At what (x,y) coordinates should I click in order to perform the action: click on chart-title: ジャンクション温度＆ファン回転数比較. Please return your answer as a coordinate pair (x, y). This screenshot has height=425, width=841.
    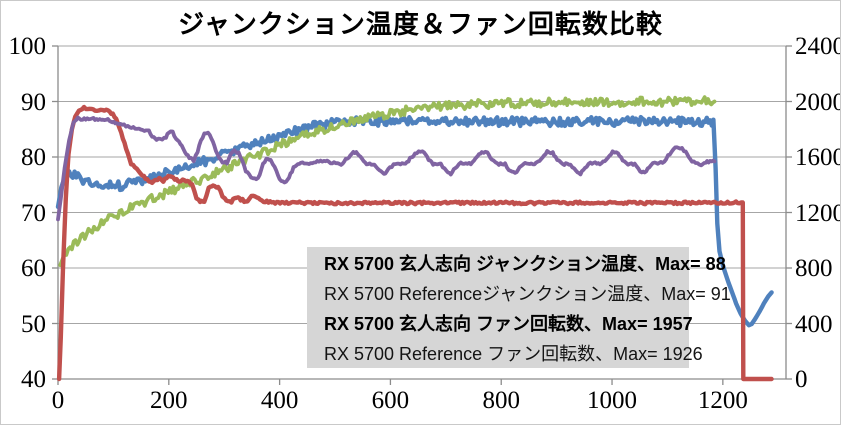
    Looking at the image, I should click on (420, 24).